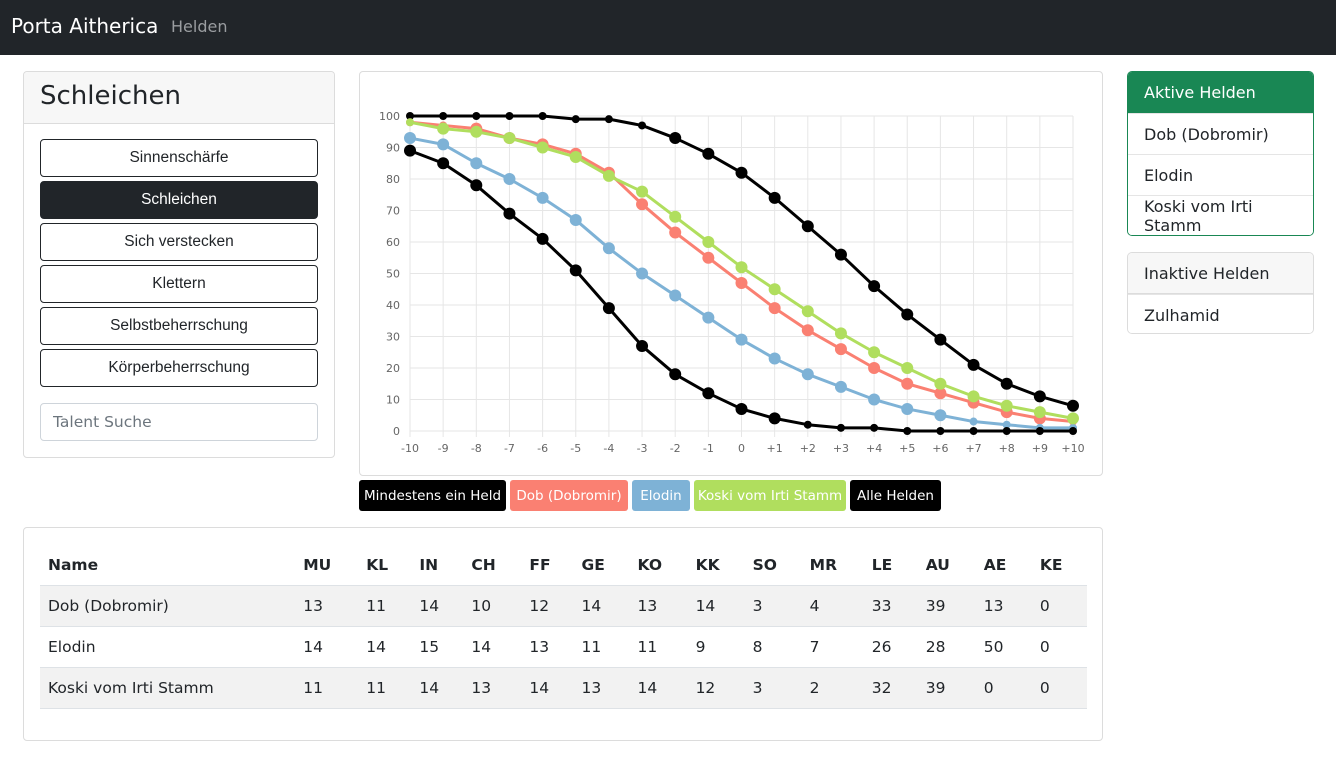 This screenshot has height=763, width=1336. I want to click on talent-button-klettern: Klettern, so click(179, 284).